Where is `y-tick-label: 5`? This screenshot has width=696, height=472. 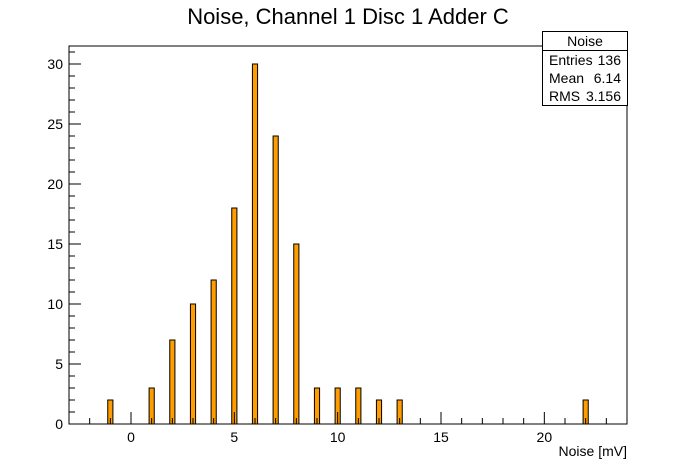 y-tick-label: 5 is located at coordinates (59, 364).